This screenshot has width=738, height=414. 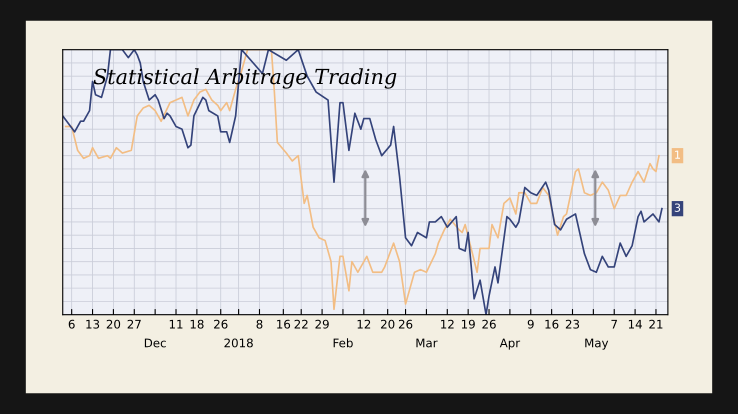 What do you see at coordinates (176, 324) in the screenshot?
I see `x-tick-label: 11` at bounding box center [176, 324].